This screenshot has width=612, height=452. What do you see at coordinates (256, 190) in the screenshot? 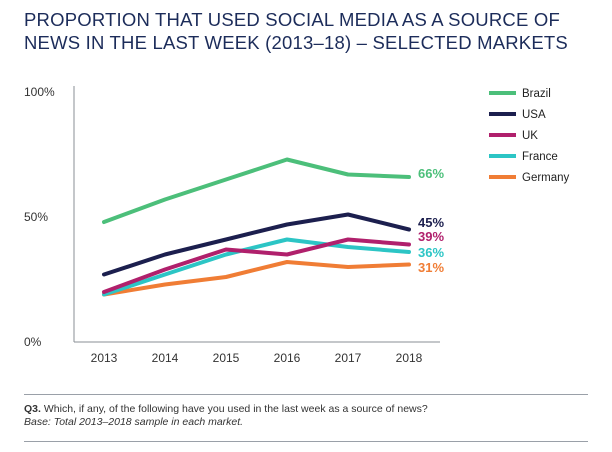
I see `series-line-brazil` at bounding box center [256, 190].